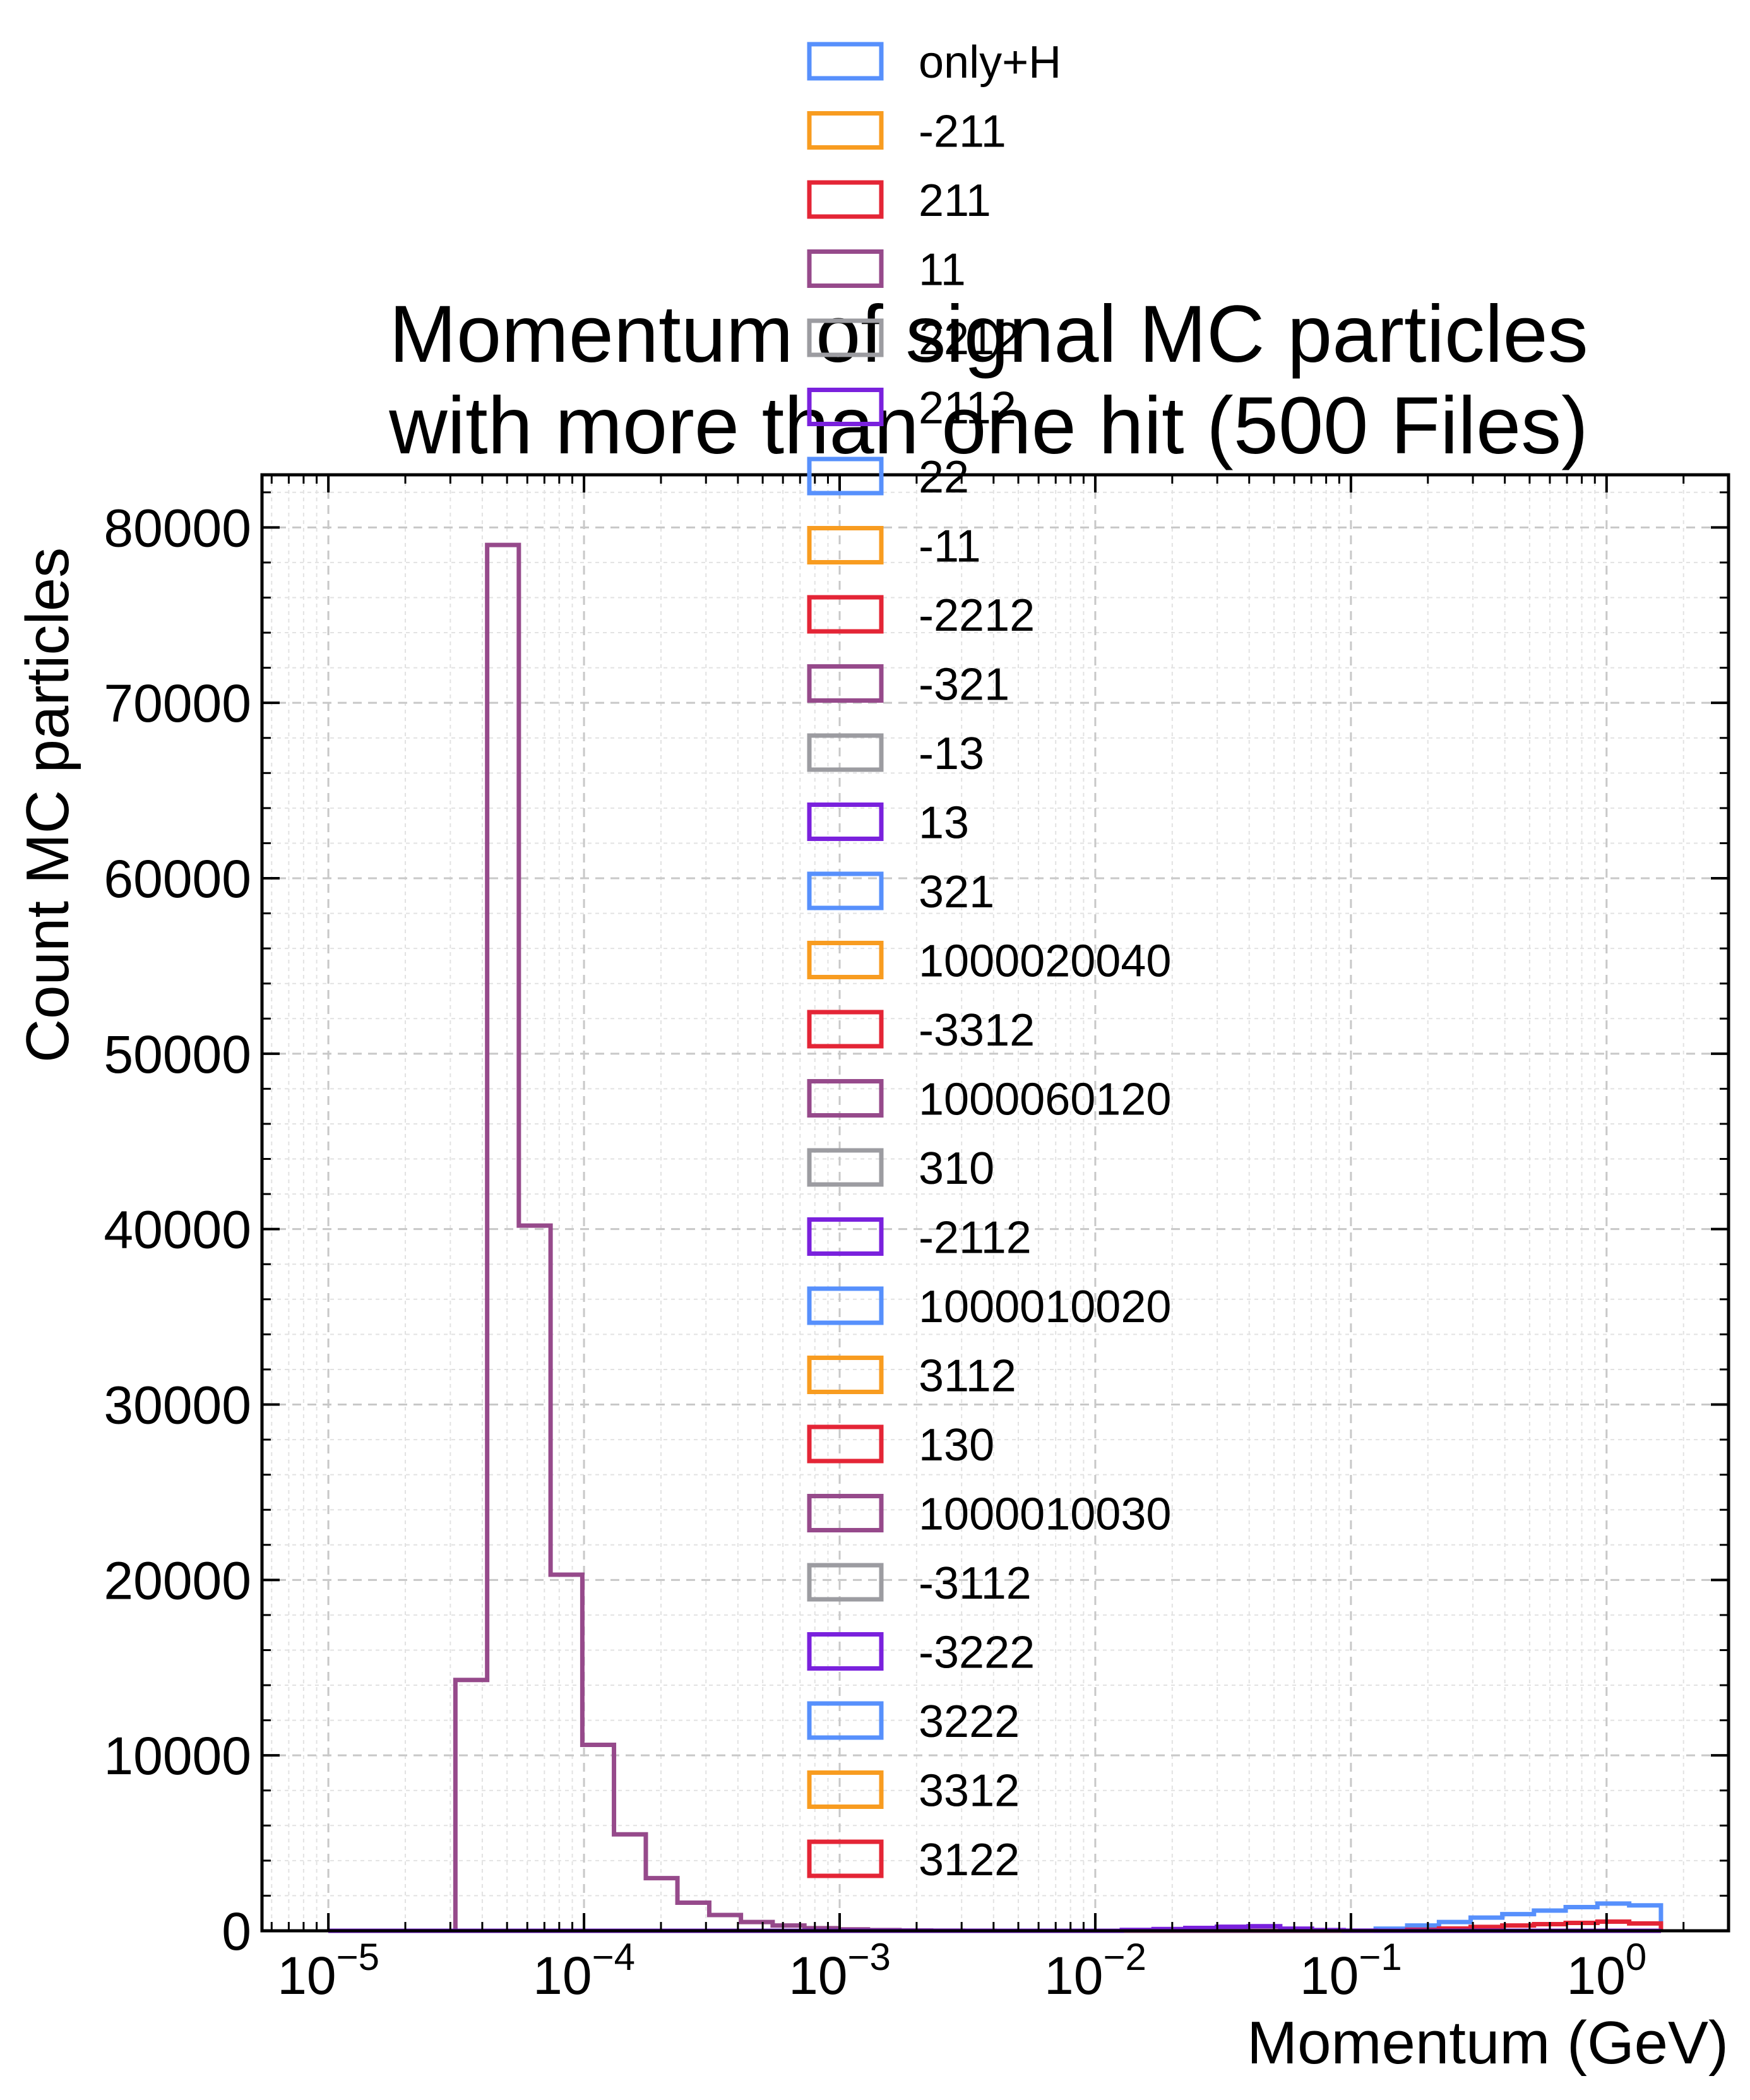  What do you see at coordinates (913, 1722) in the screenshot?
I see `legend-item: 3222` at bounding box center [913, 1722].